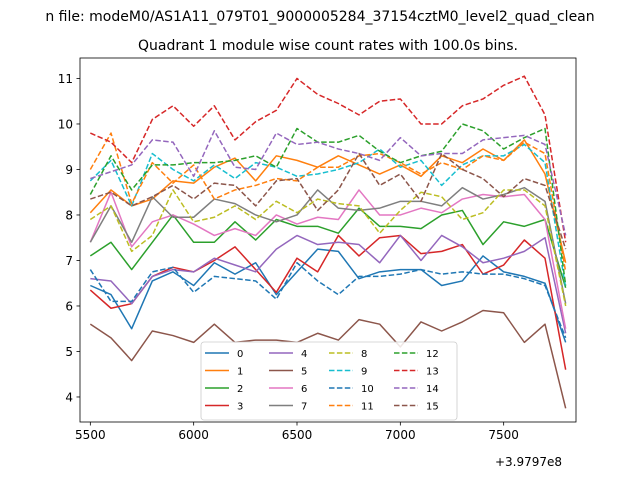 The image size is (640, 480). Describe the element at coordinates (503, 435) in the screenshot. I see `x-tick-label-7500: 7500` at that location.